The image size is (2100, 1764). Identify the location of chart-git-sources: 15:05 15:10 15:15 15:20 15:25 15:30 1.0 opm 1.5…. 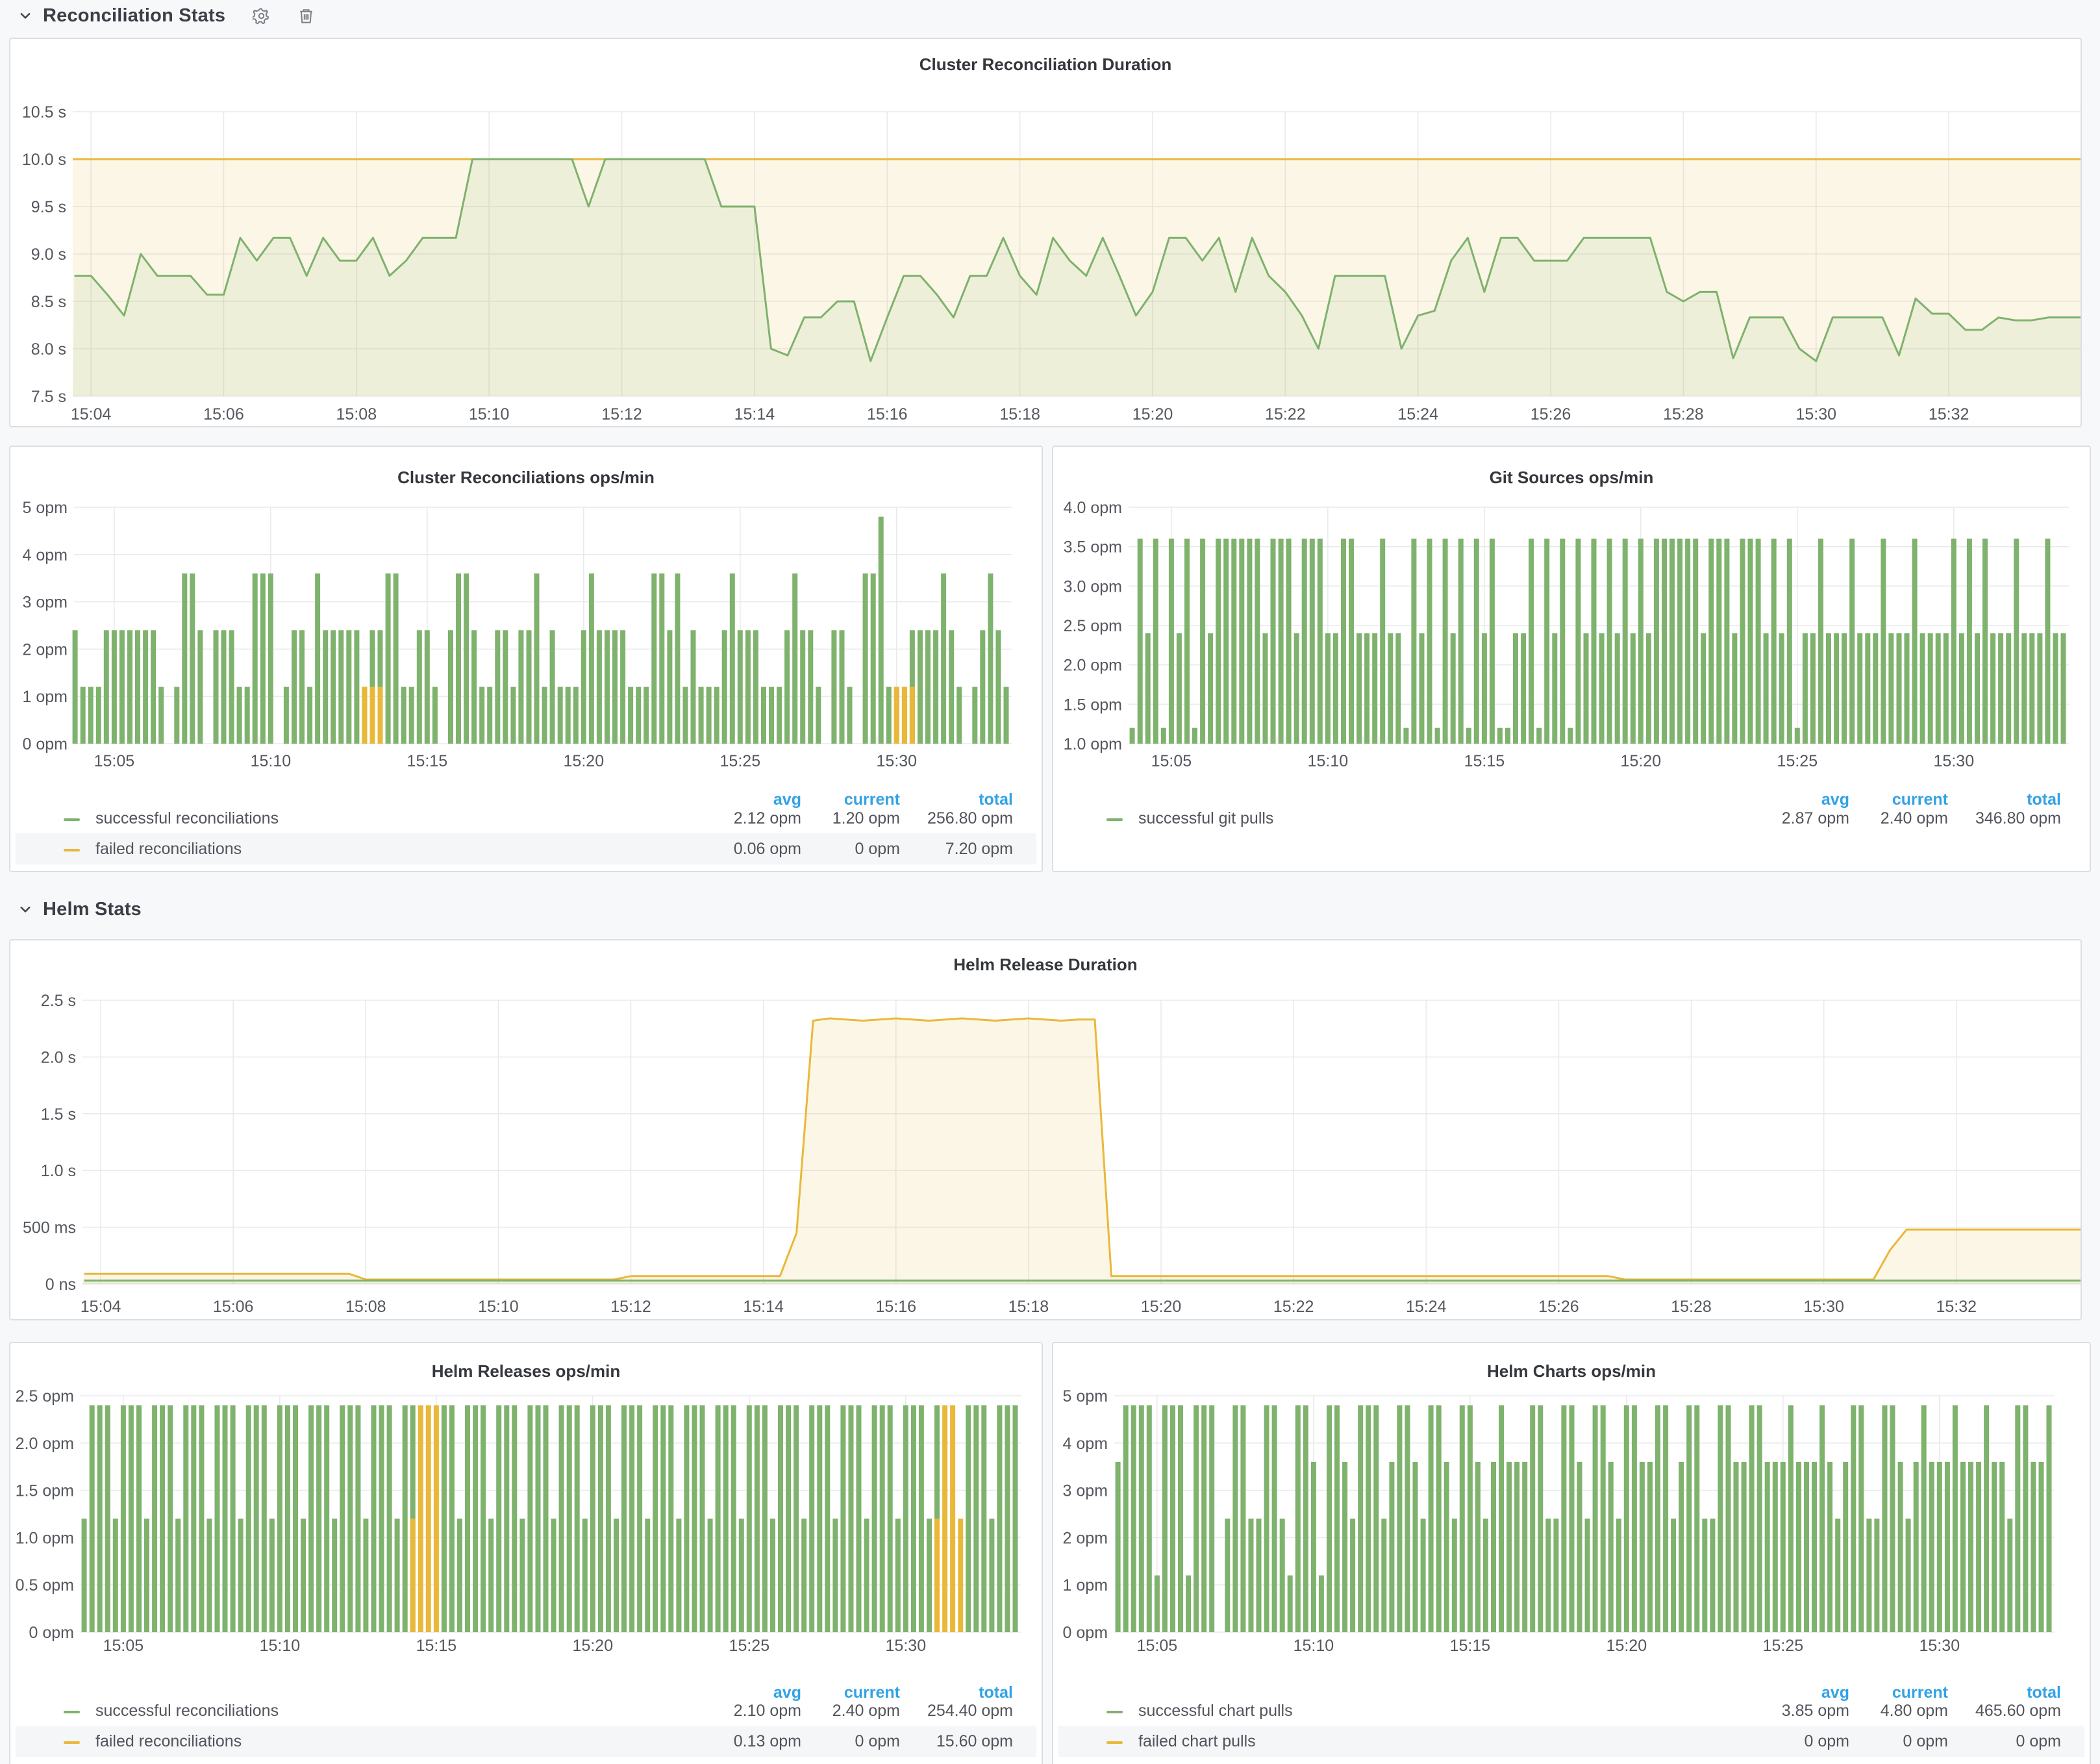
(1571, 659).